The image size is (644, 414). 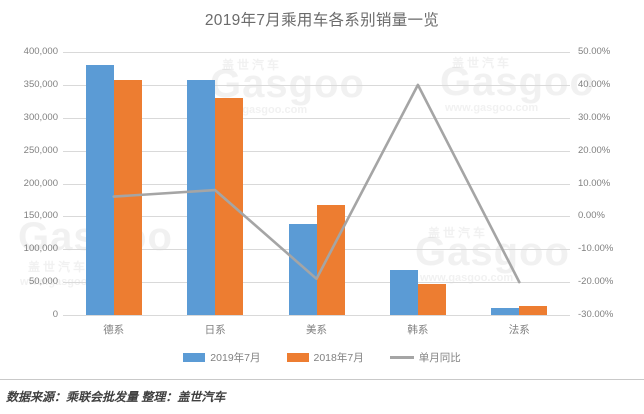 I want to click on y2-axis-tick-label: 40.00%, so click(x=594, y=84).